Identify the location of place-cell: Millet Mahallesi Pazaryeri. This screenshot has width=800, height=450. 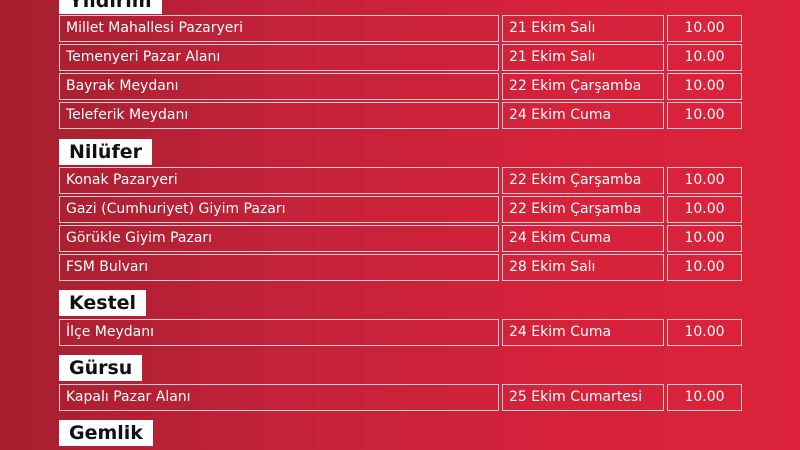
(279, 28).